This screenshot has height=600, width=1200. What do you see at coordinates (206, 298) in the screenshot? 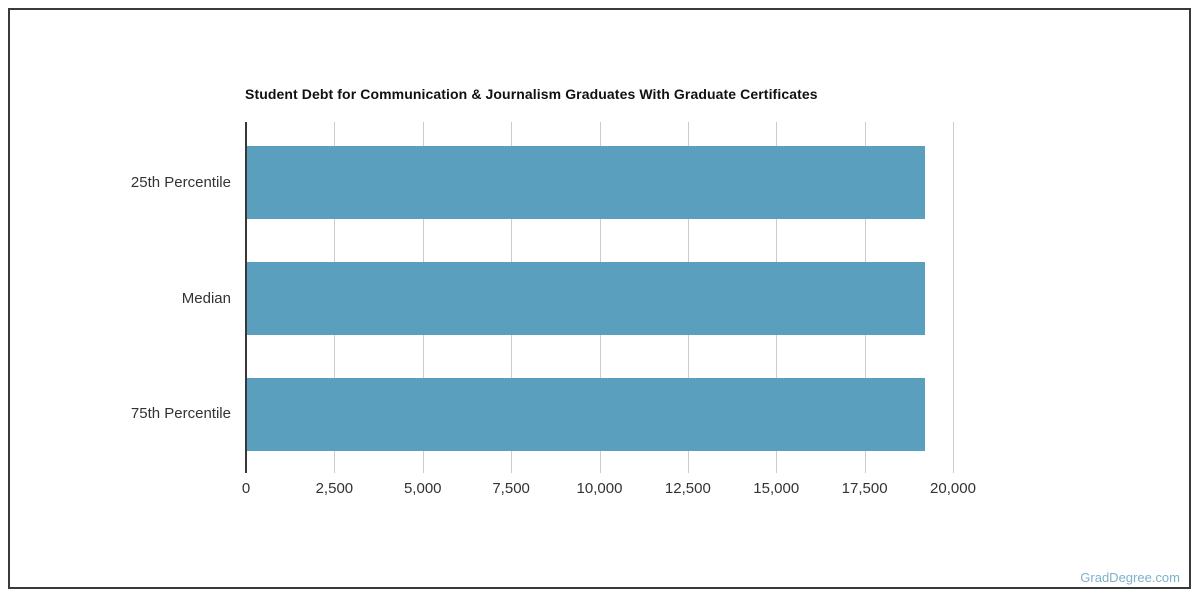
I see `y-axis-label-median: Median` at bounding box center [206, 298].